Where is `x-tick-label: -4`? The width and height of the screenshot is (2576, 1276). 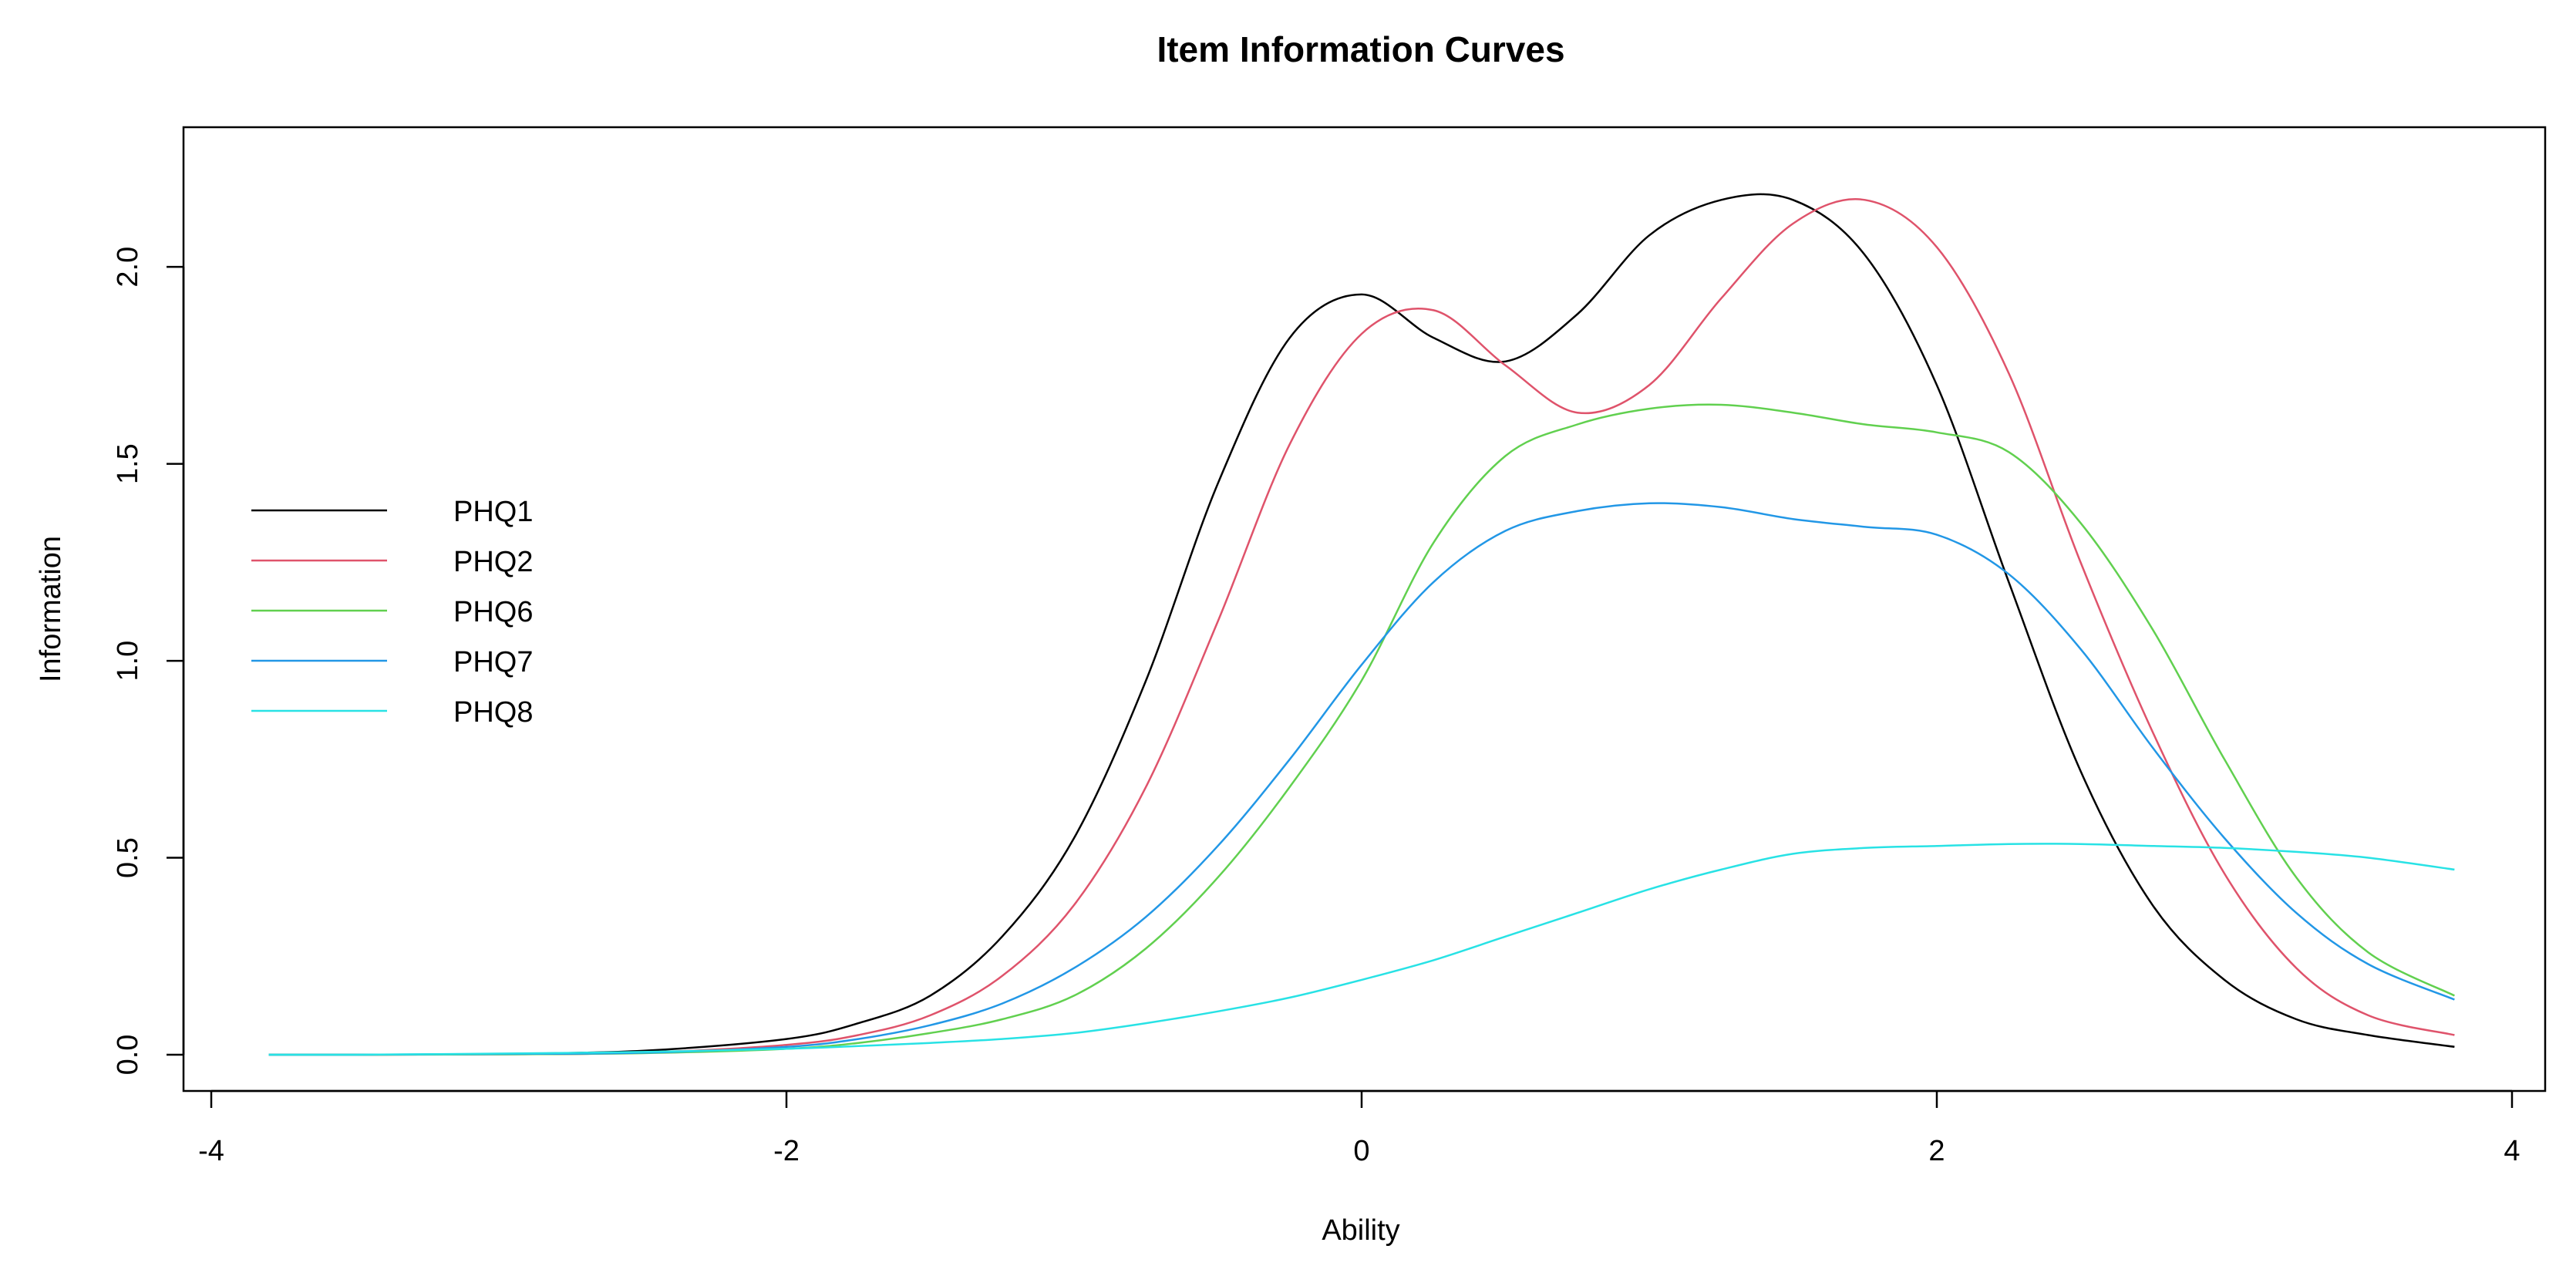 x-tick-label: -4 is located at coordinates (211, 1151).